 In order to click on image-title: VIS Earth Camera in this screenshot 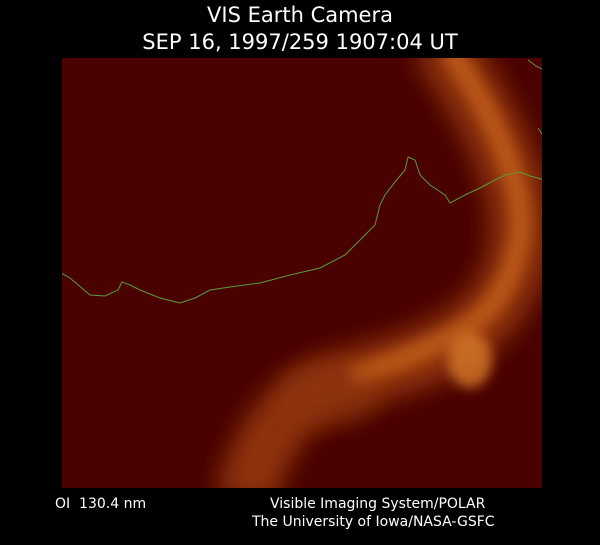, I will do `click(300, 15)`.